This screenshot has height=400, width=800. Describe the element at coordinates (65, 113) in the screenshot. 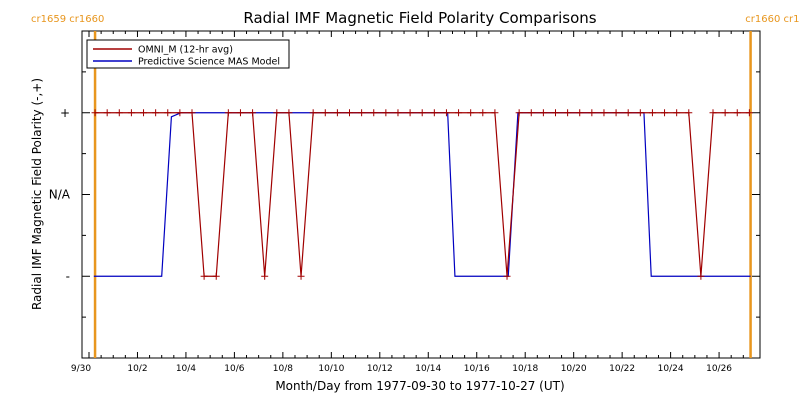

I see `y-tick-label: +` at that location.